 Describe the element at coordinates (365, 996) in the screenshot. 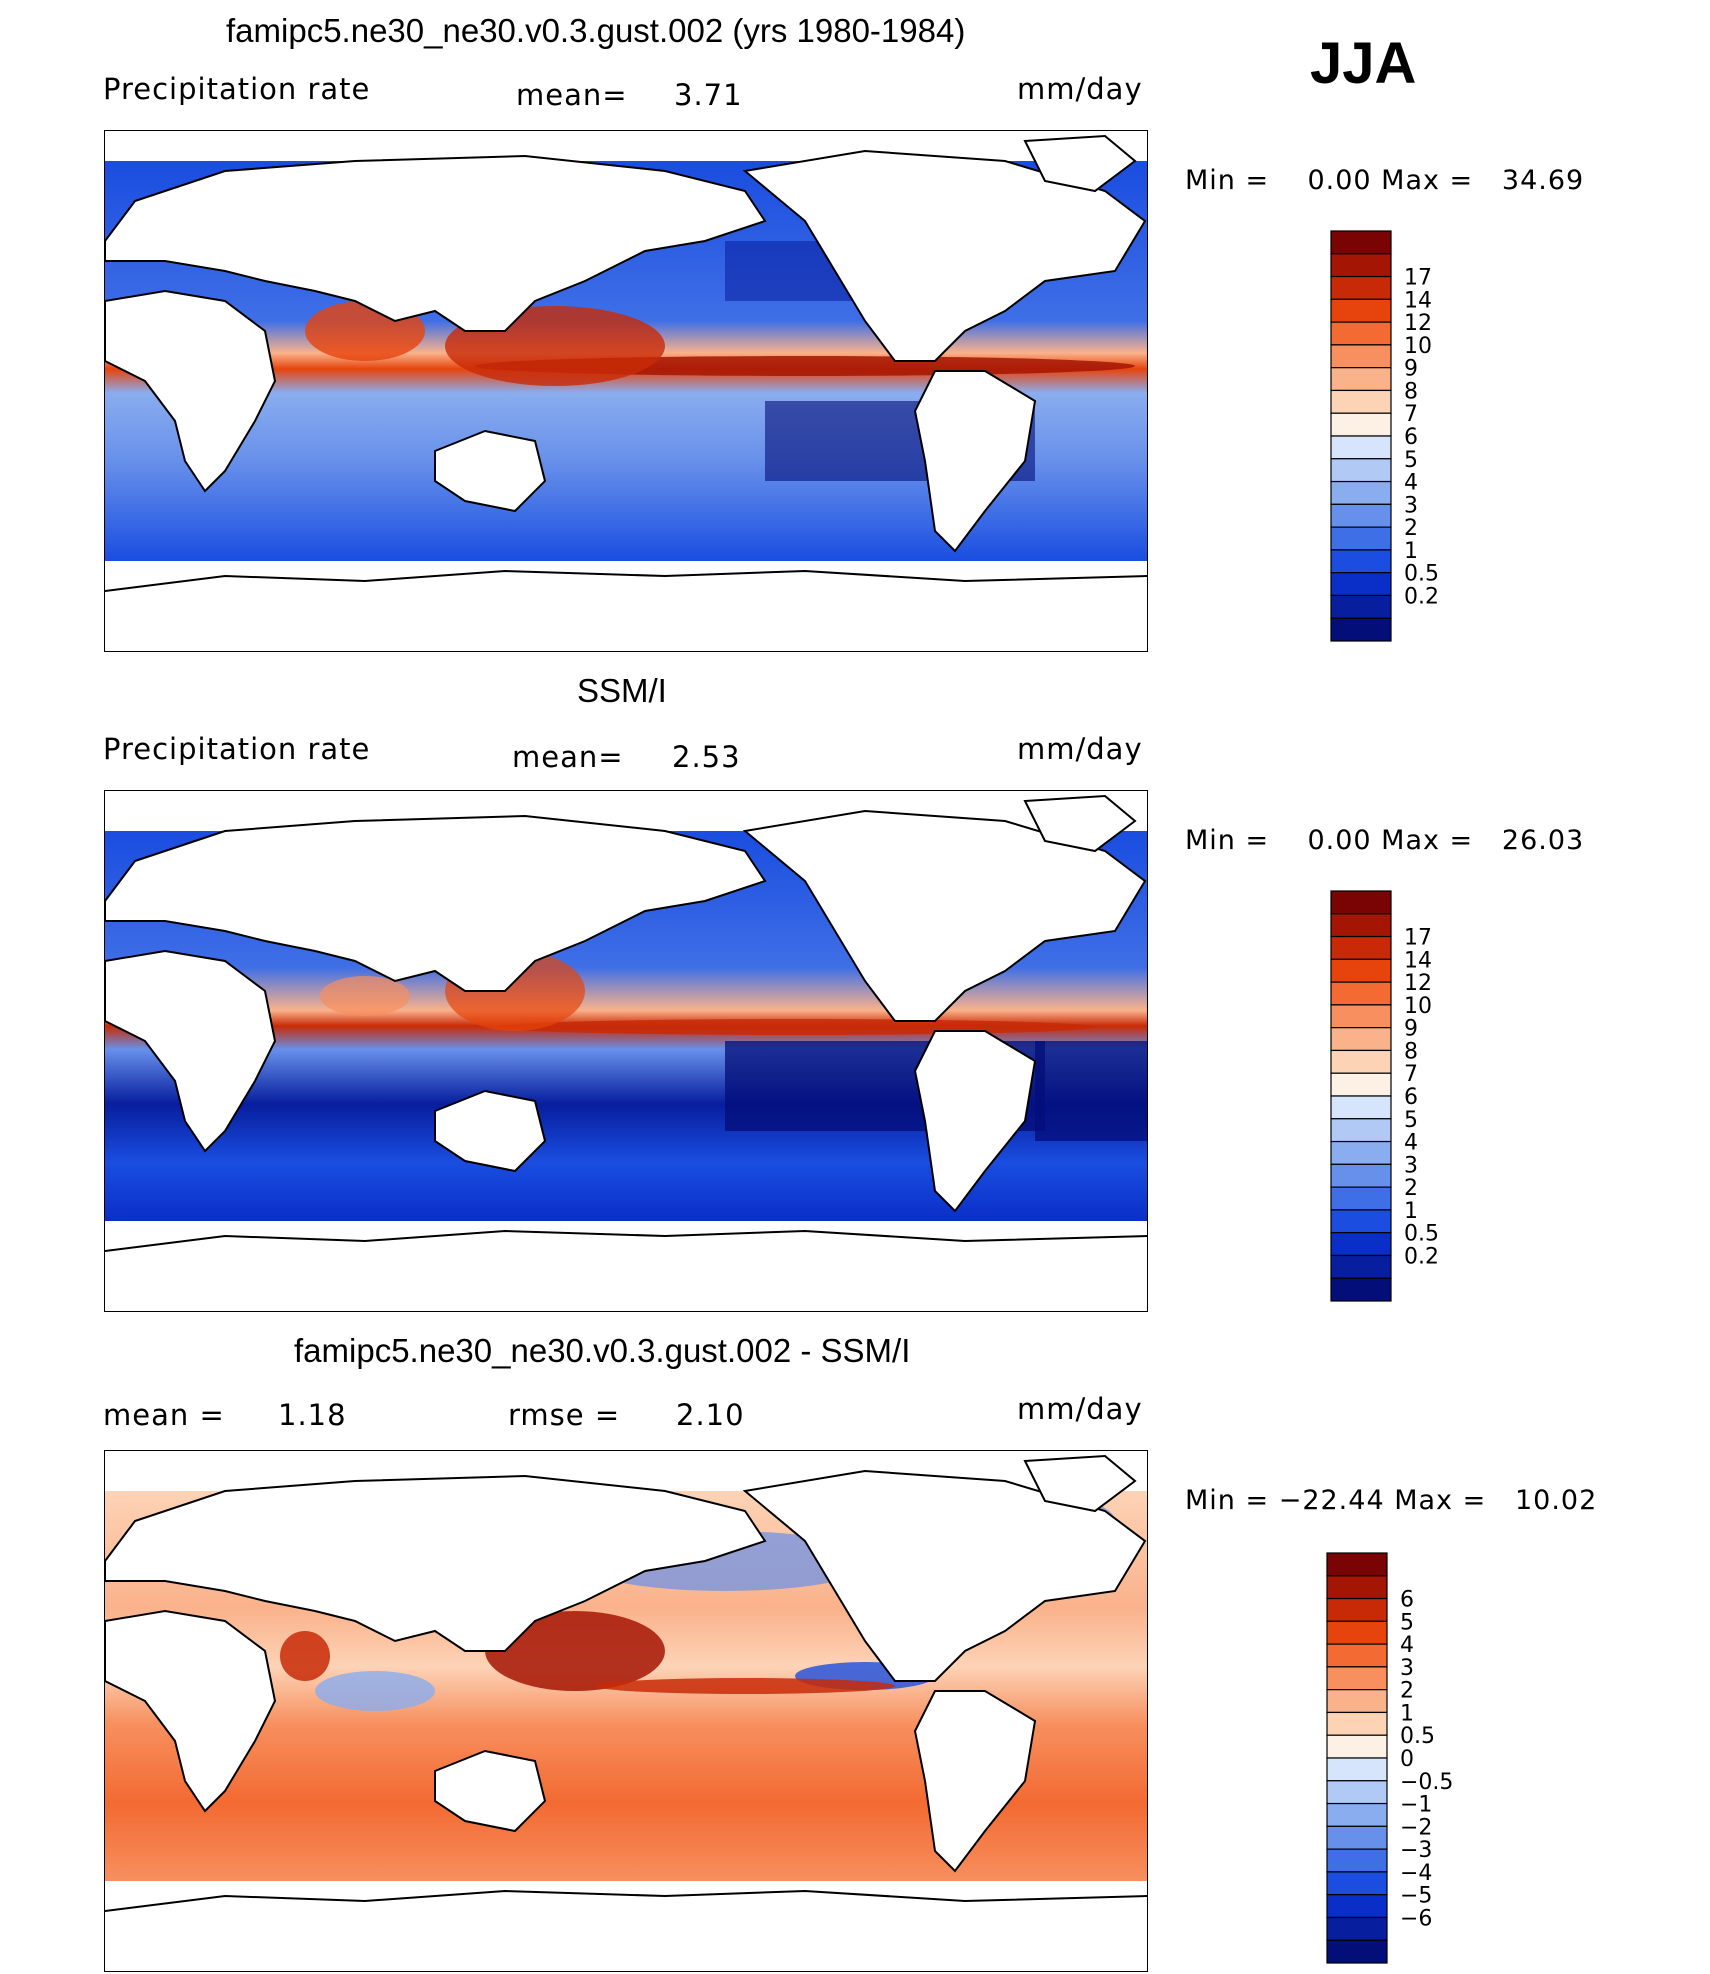

I see `panel-2-indian-monsoon` at that location.